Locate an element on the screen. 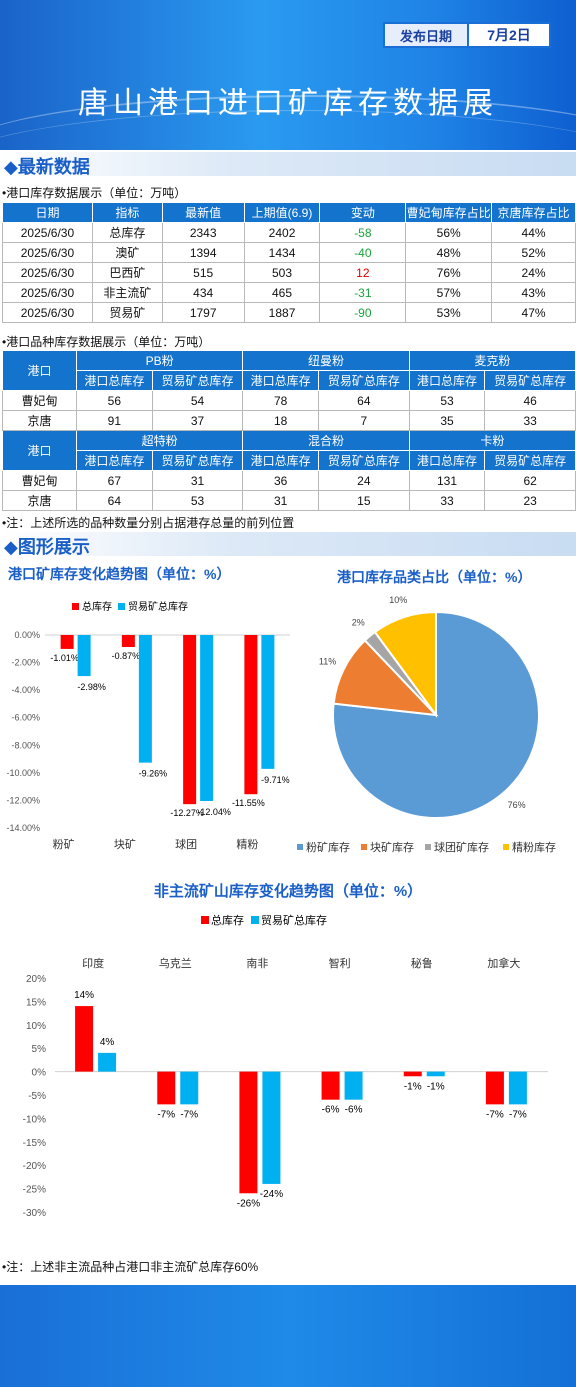 This screenshot has width=576, height=1387. table-row: 曹妃甸 67 31 36 24 131 62 is located at coordinates (289, 480).